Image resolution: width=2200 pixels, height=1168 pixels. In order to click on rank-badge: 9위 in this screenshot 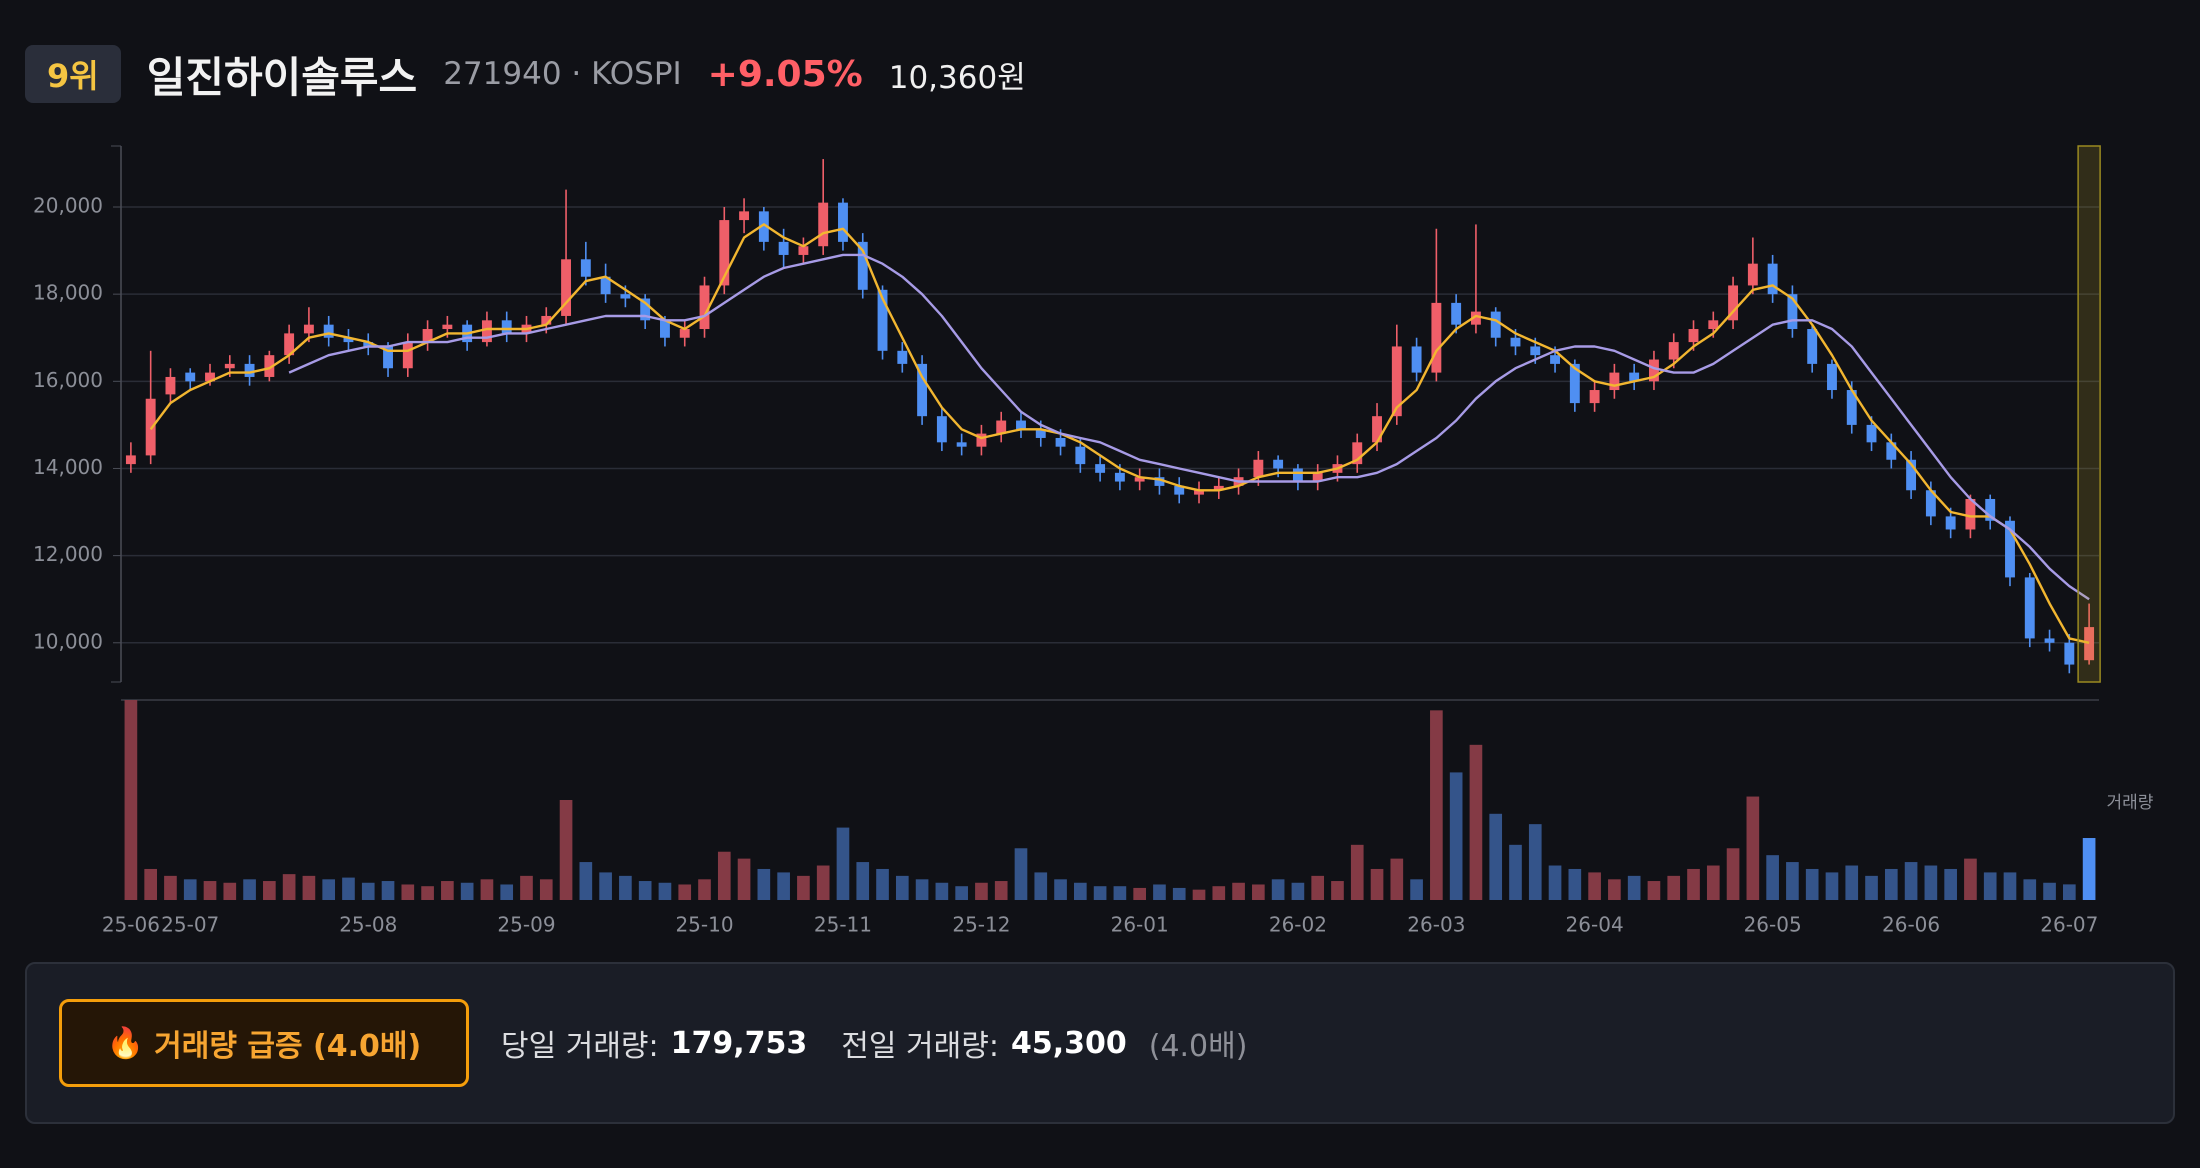, I will do `click(73, 74)`.